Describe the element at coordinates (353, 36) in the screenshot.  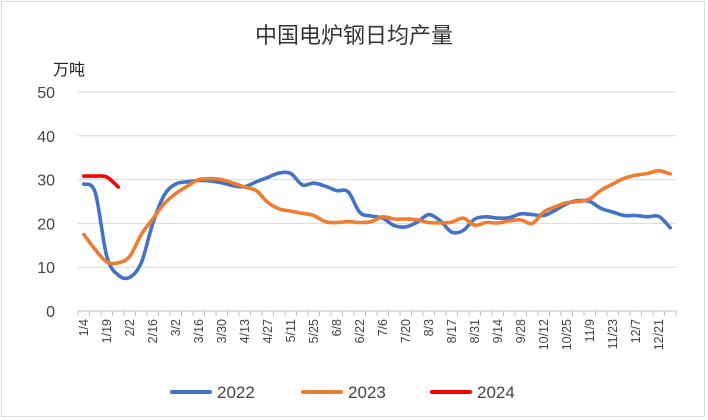
I see `chart-title: 中国电炉钢日均产量` at that location.